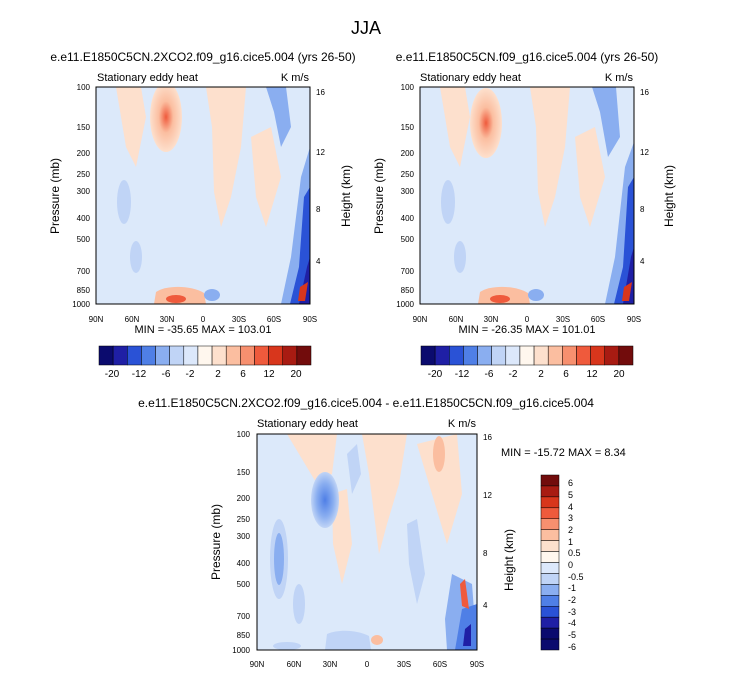  Describe the element at coordinates (241, 542) in the screenshot. I see `panel-diff-yaxis: 100 150 200 250 300 400 500 700 850 1000` at that location.